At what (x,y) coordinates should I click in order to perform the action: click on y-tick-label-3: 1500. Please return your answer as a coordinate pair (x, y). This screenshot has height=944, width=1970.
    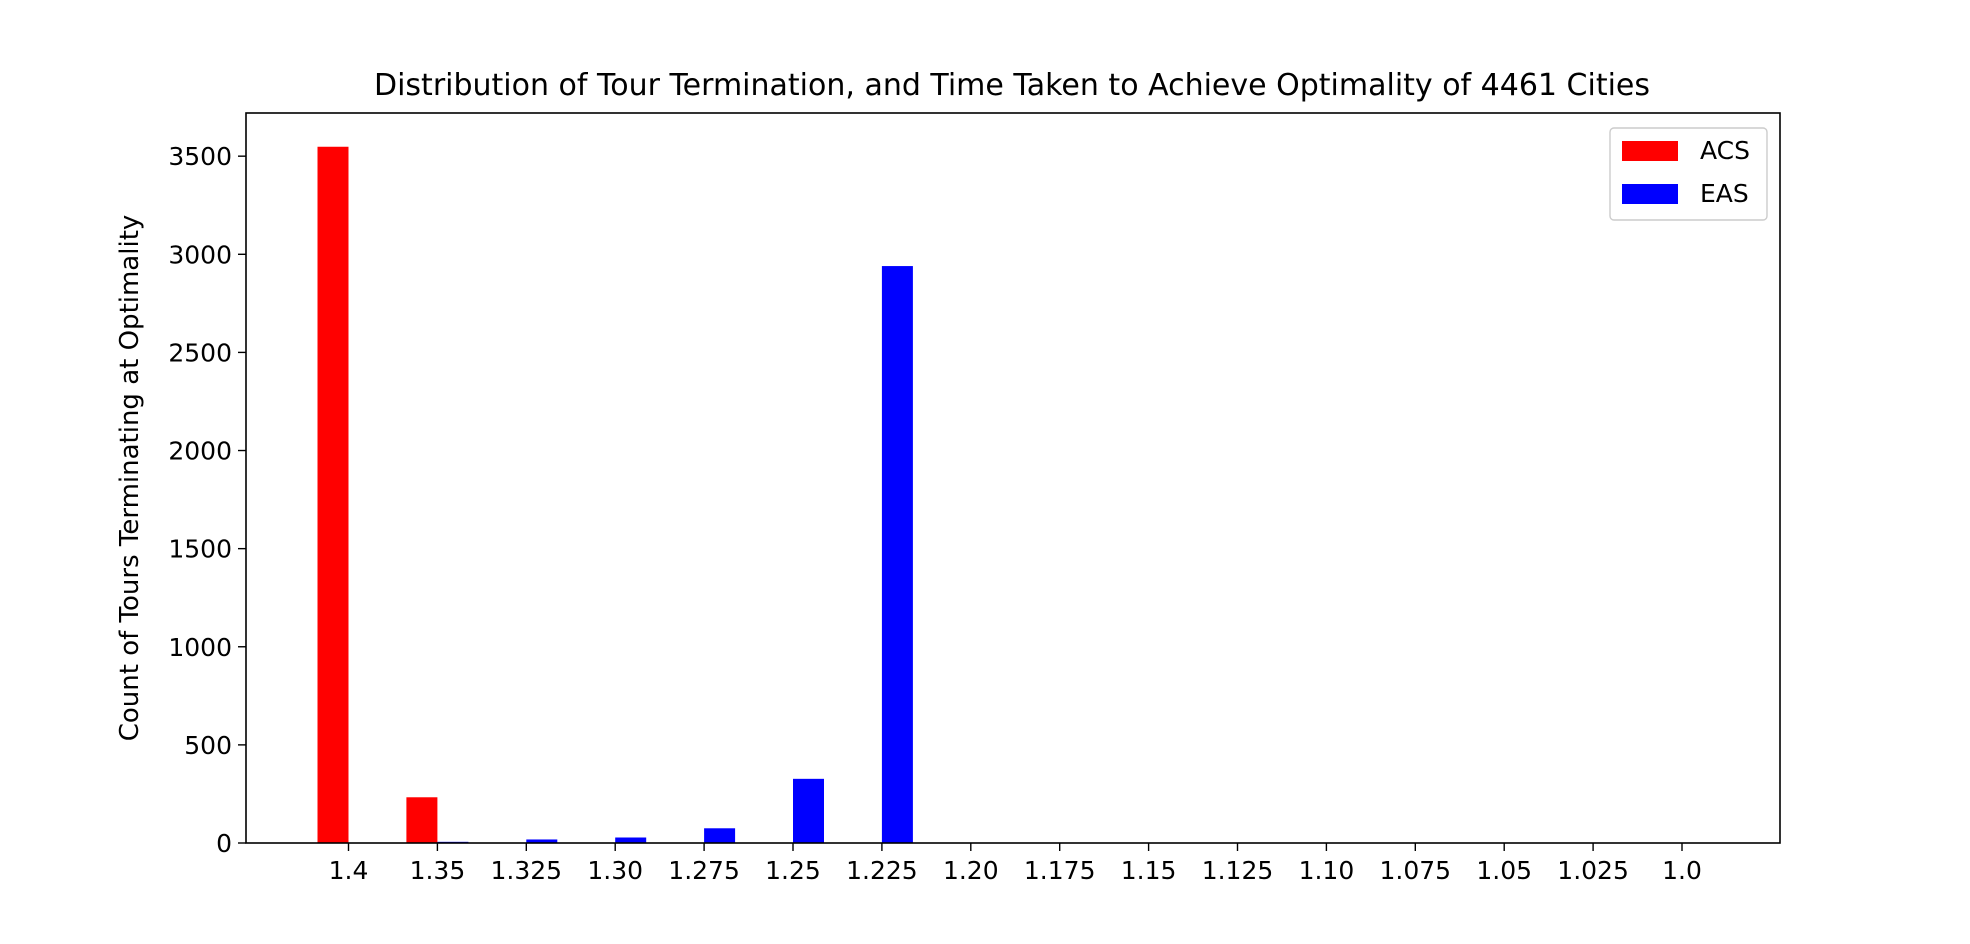
    Looking at the image, I should click on (200, 549).